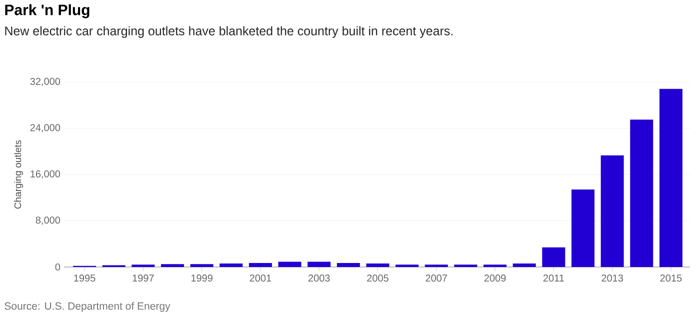 The image size is (699, 322). What do you see at coordinates (47, 11) in the screenshot?
I see `chart-title: Park 'n Plug` at bounding box center [47, 11].